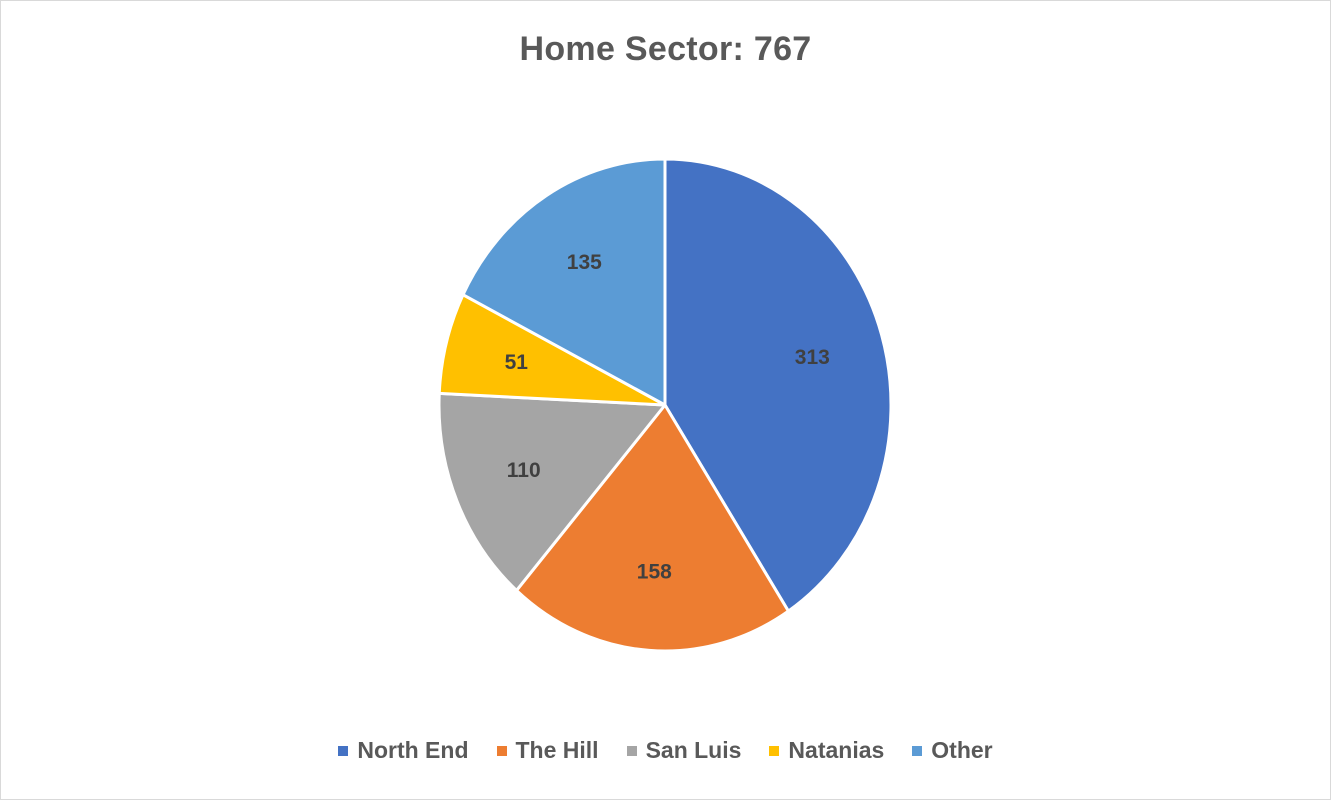 This screenshot has height=800, width=1331. I want to click on legend-item-the-hill: The Hill, so click(547, 750).